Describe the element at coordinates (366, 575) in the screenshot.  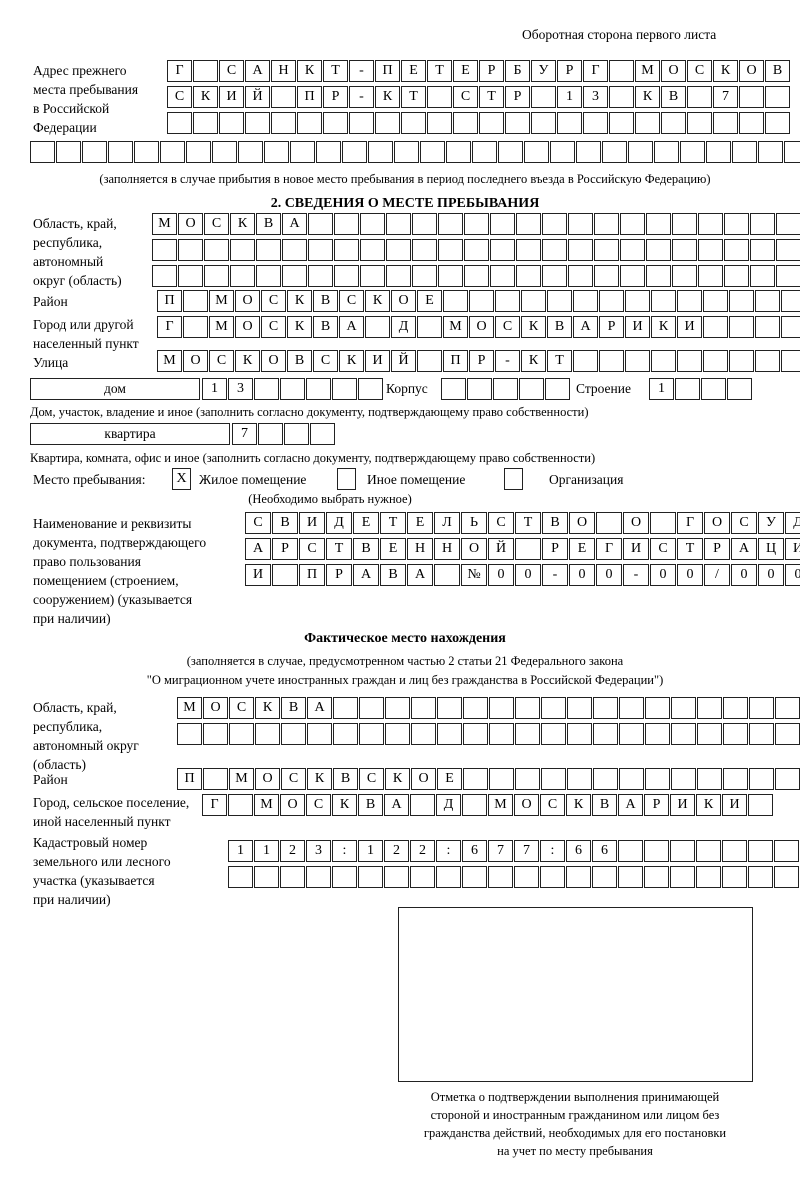
I see `char-cell: А` at that location.